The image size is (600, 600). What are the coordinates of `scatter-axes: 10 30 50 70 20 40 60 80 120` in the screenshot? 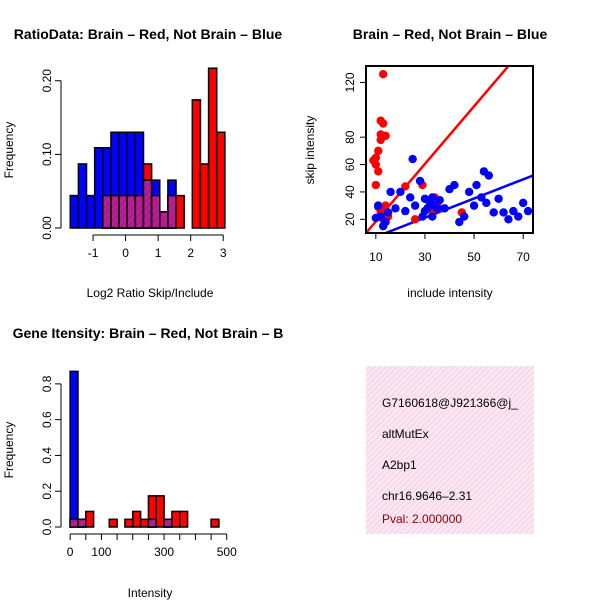 It's located at (436, 168).